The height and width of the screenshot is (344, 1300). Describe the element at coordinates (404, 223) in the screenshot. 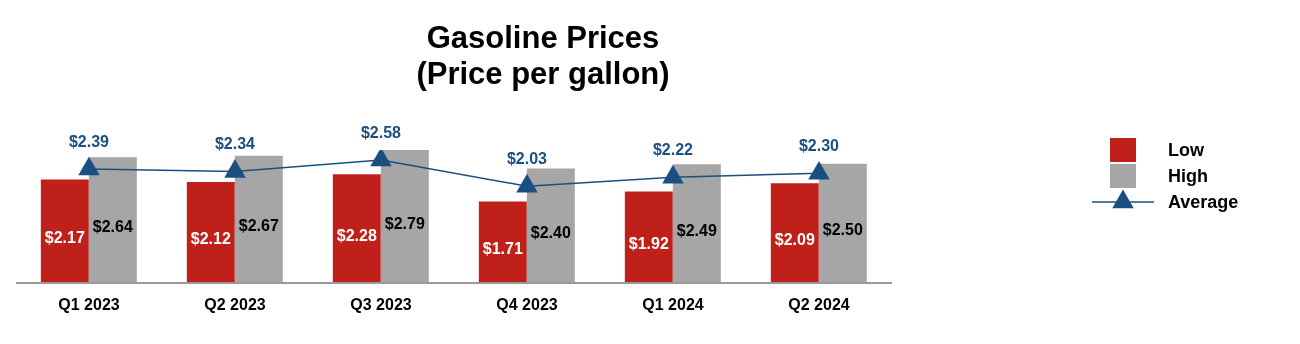

I see `data-label: $2.79` at that location.